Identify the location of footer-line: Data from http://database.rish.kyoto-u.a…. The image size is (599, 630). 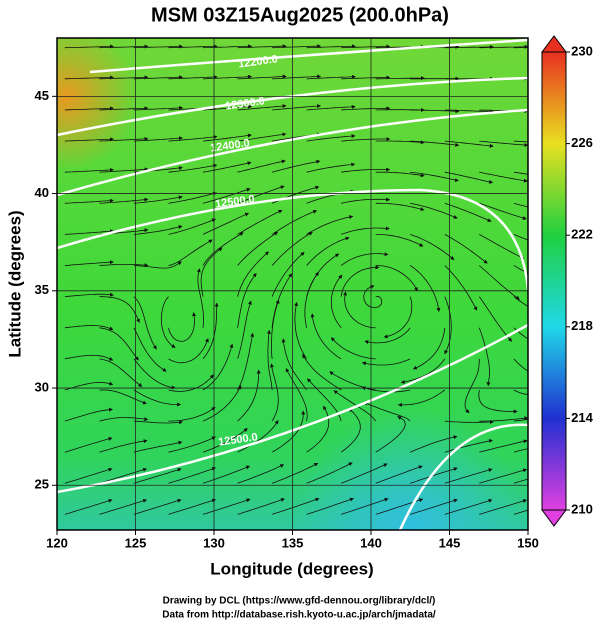
(299, 615).